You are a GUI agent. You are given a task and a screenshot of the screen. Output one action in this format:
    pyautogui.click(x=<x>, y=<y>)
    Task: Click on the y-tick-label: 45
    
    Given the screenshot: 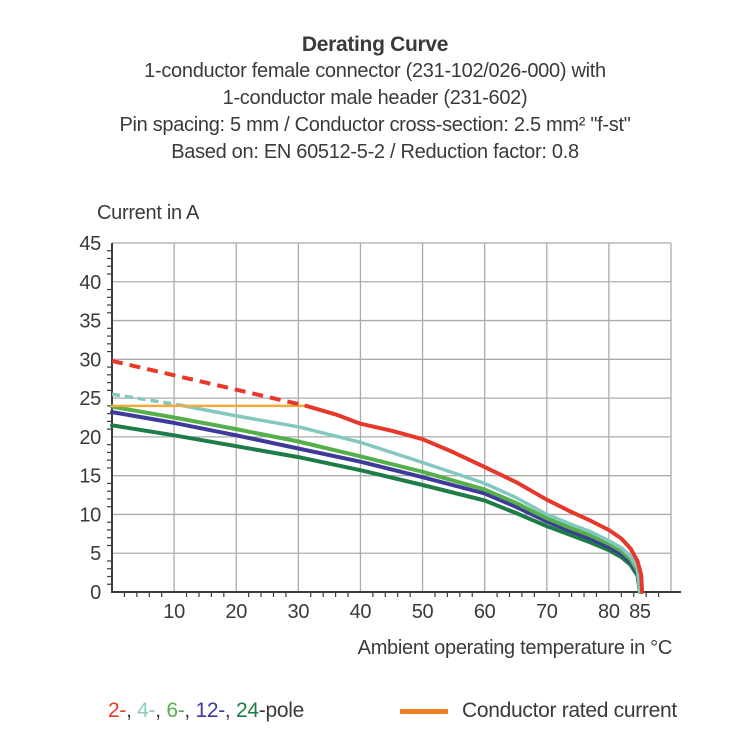 What is the action you would take?
    pyautogui.click(x=90, y=244)
    